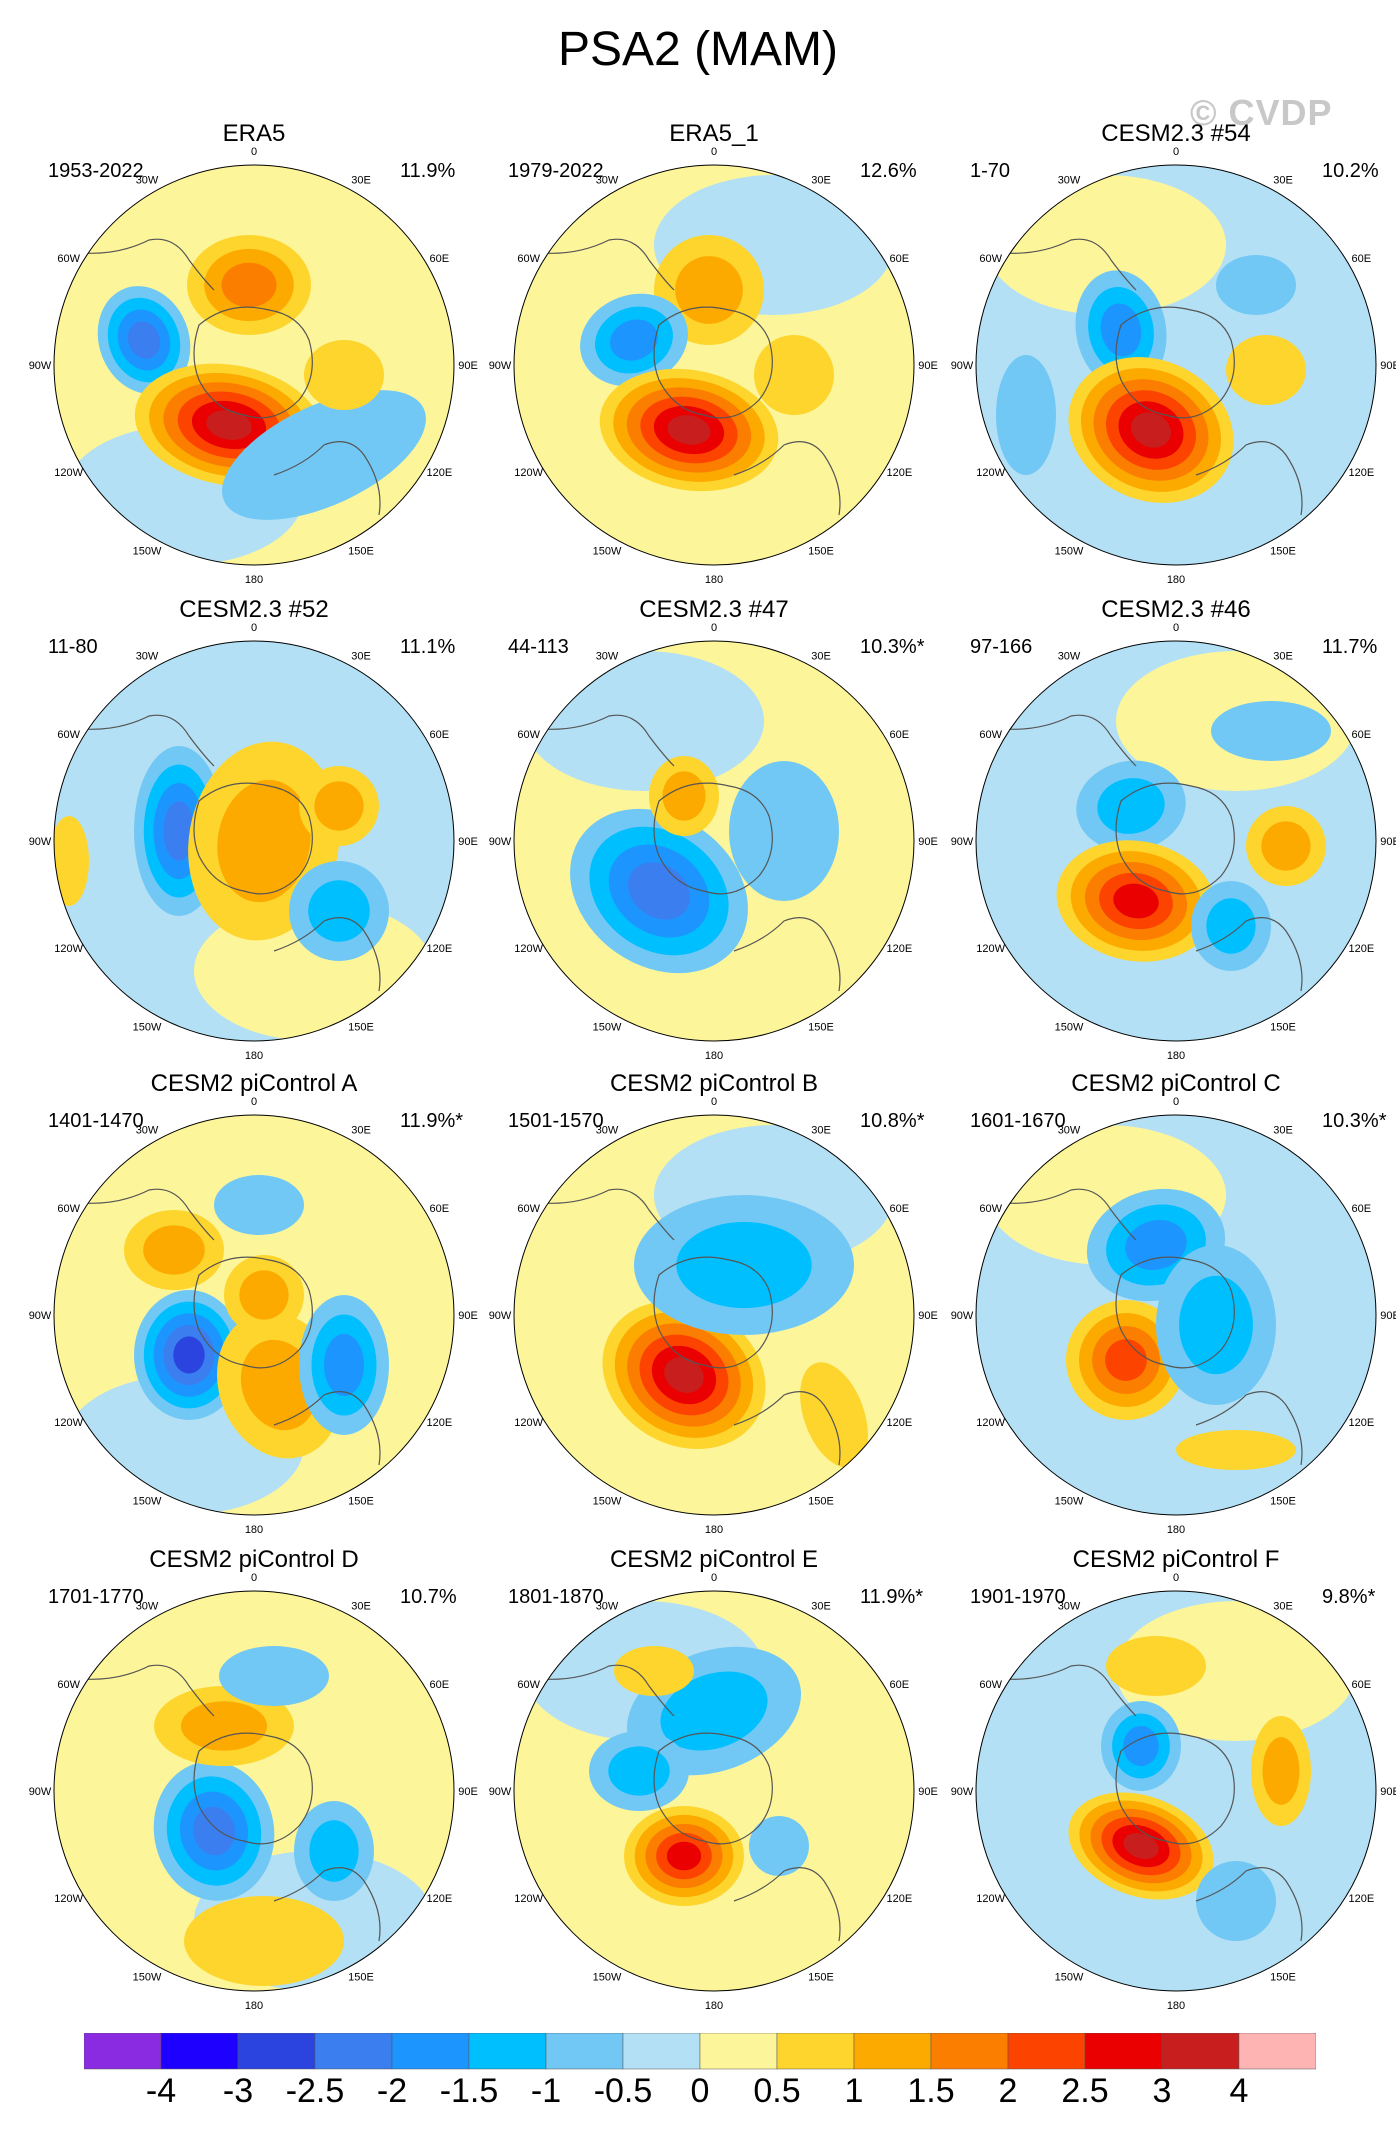  Describe the element at coordinates (238, 2091) in the screenshot. I see `colorbar-tick-label: -3` at that location.